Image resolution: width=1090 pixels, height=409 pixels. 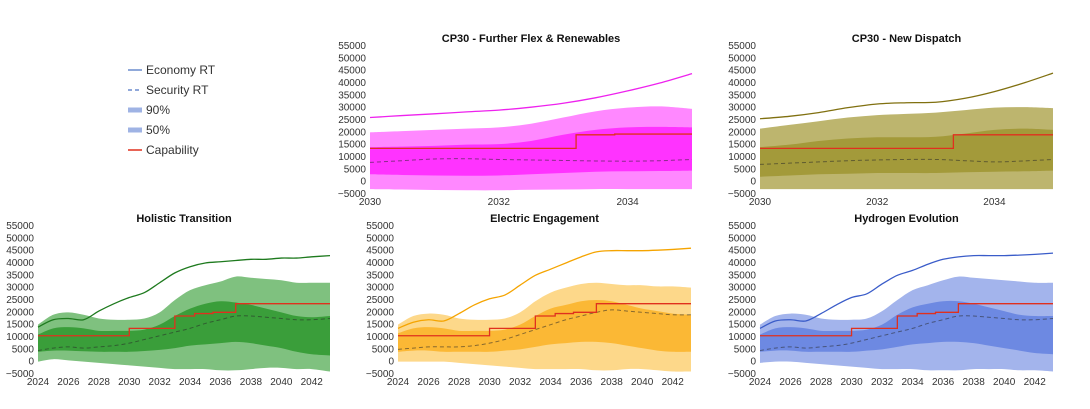 What do you see at coordinates (198, 130) in the screenshot?
I see `legend-item-50pct: 50%` at bounding box center [198, 130].